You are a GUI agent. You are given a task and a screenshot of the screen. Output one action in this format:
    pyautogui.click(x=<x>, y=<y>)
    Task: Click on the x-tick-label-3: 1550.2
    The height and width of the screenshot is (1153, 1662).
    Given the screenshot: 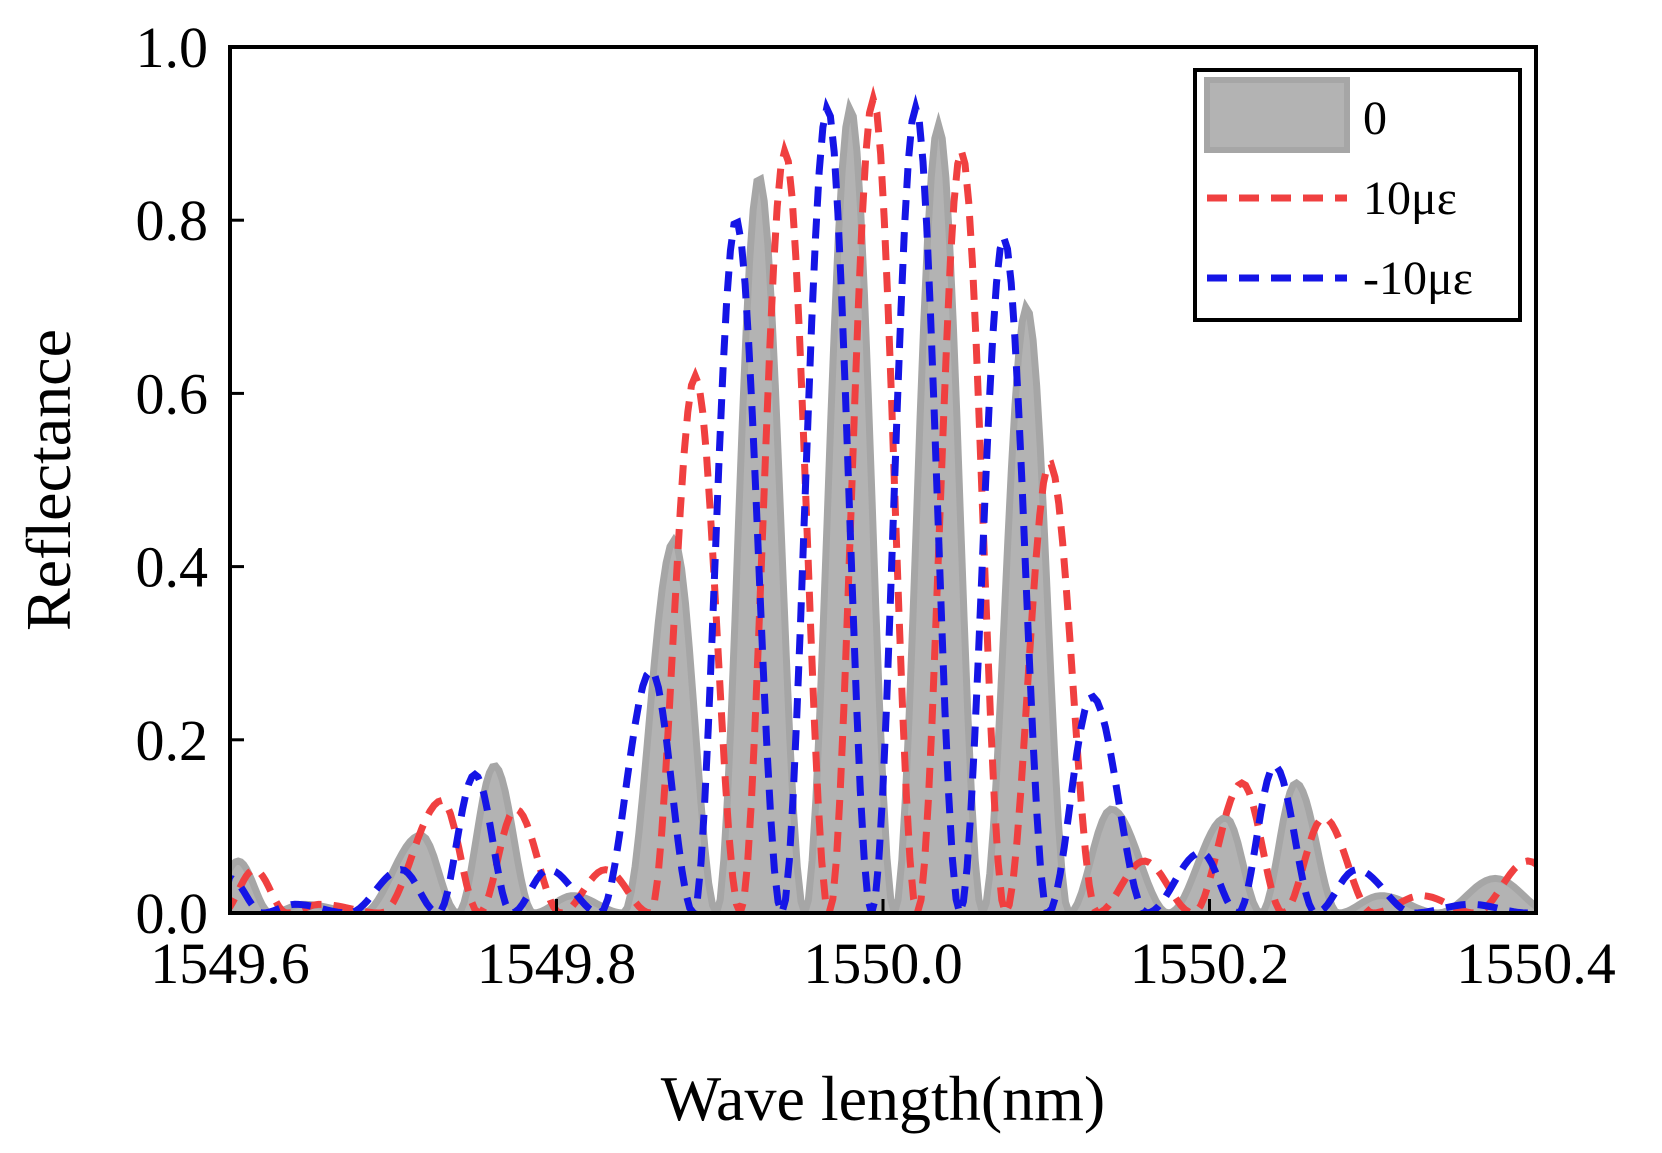 What is the action you would take?
    pyautogui.click(x=1210, y=963)
    